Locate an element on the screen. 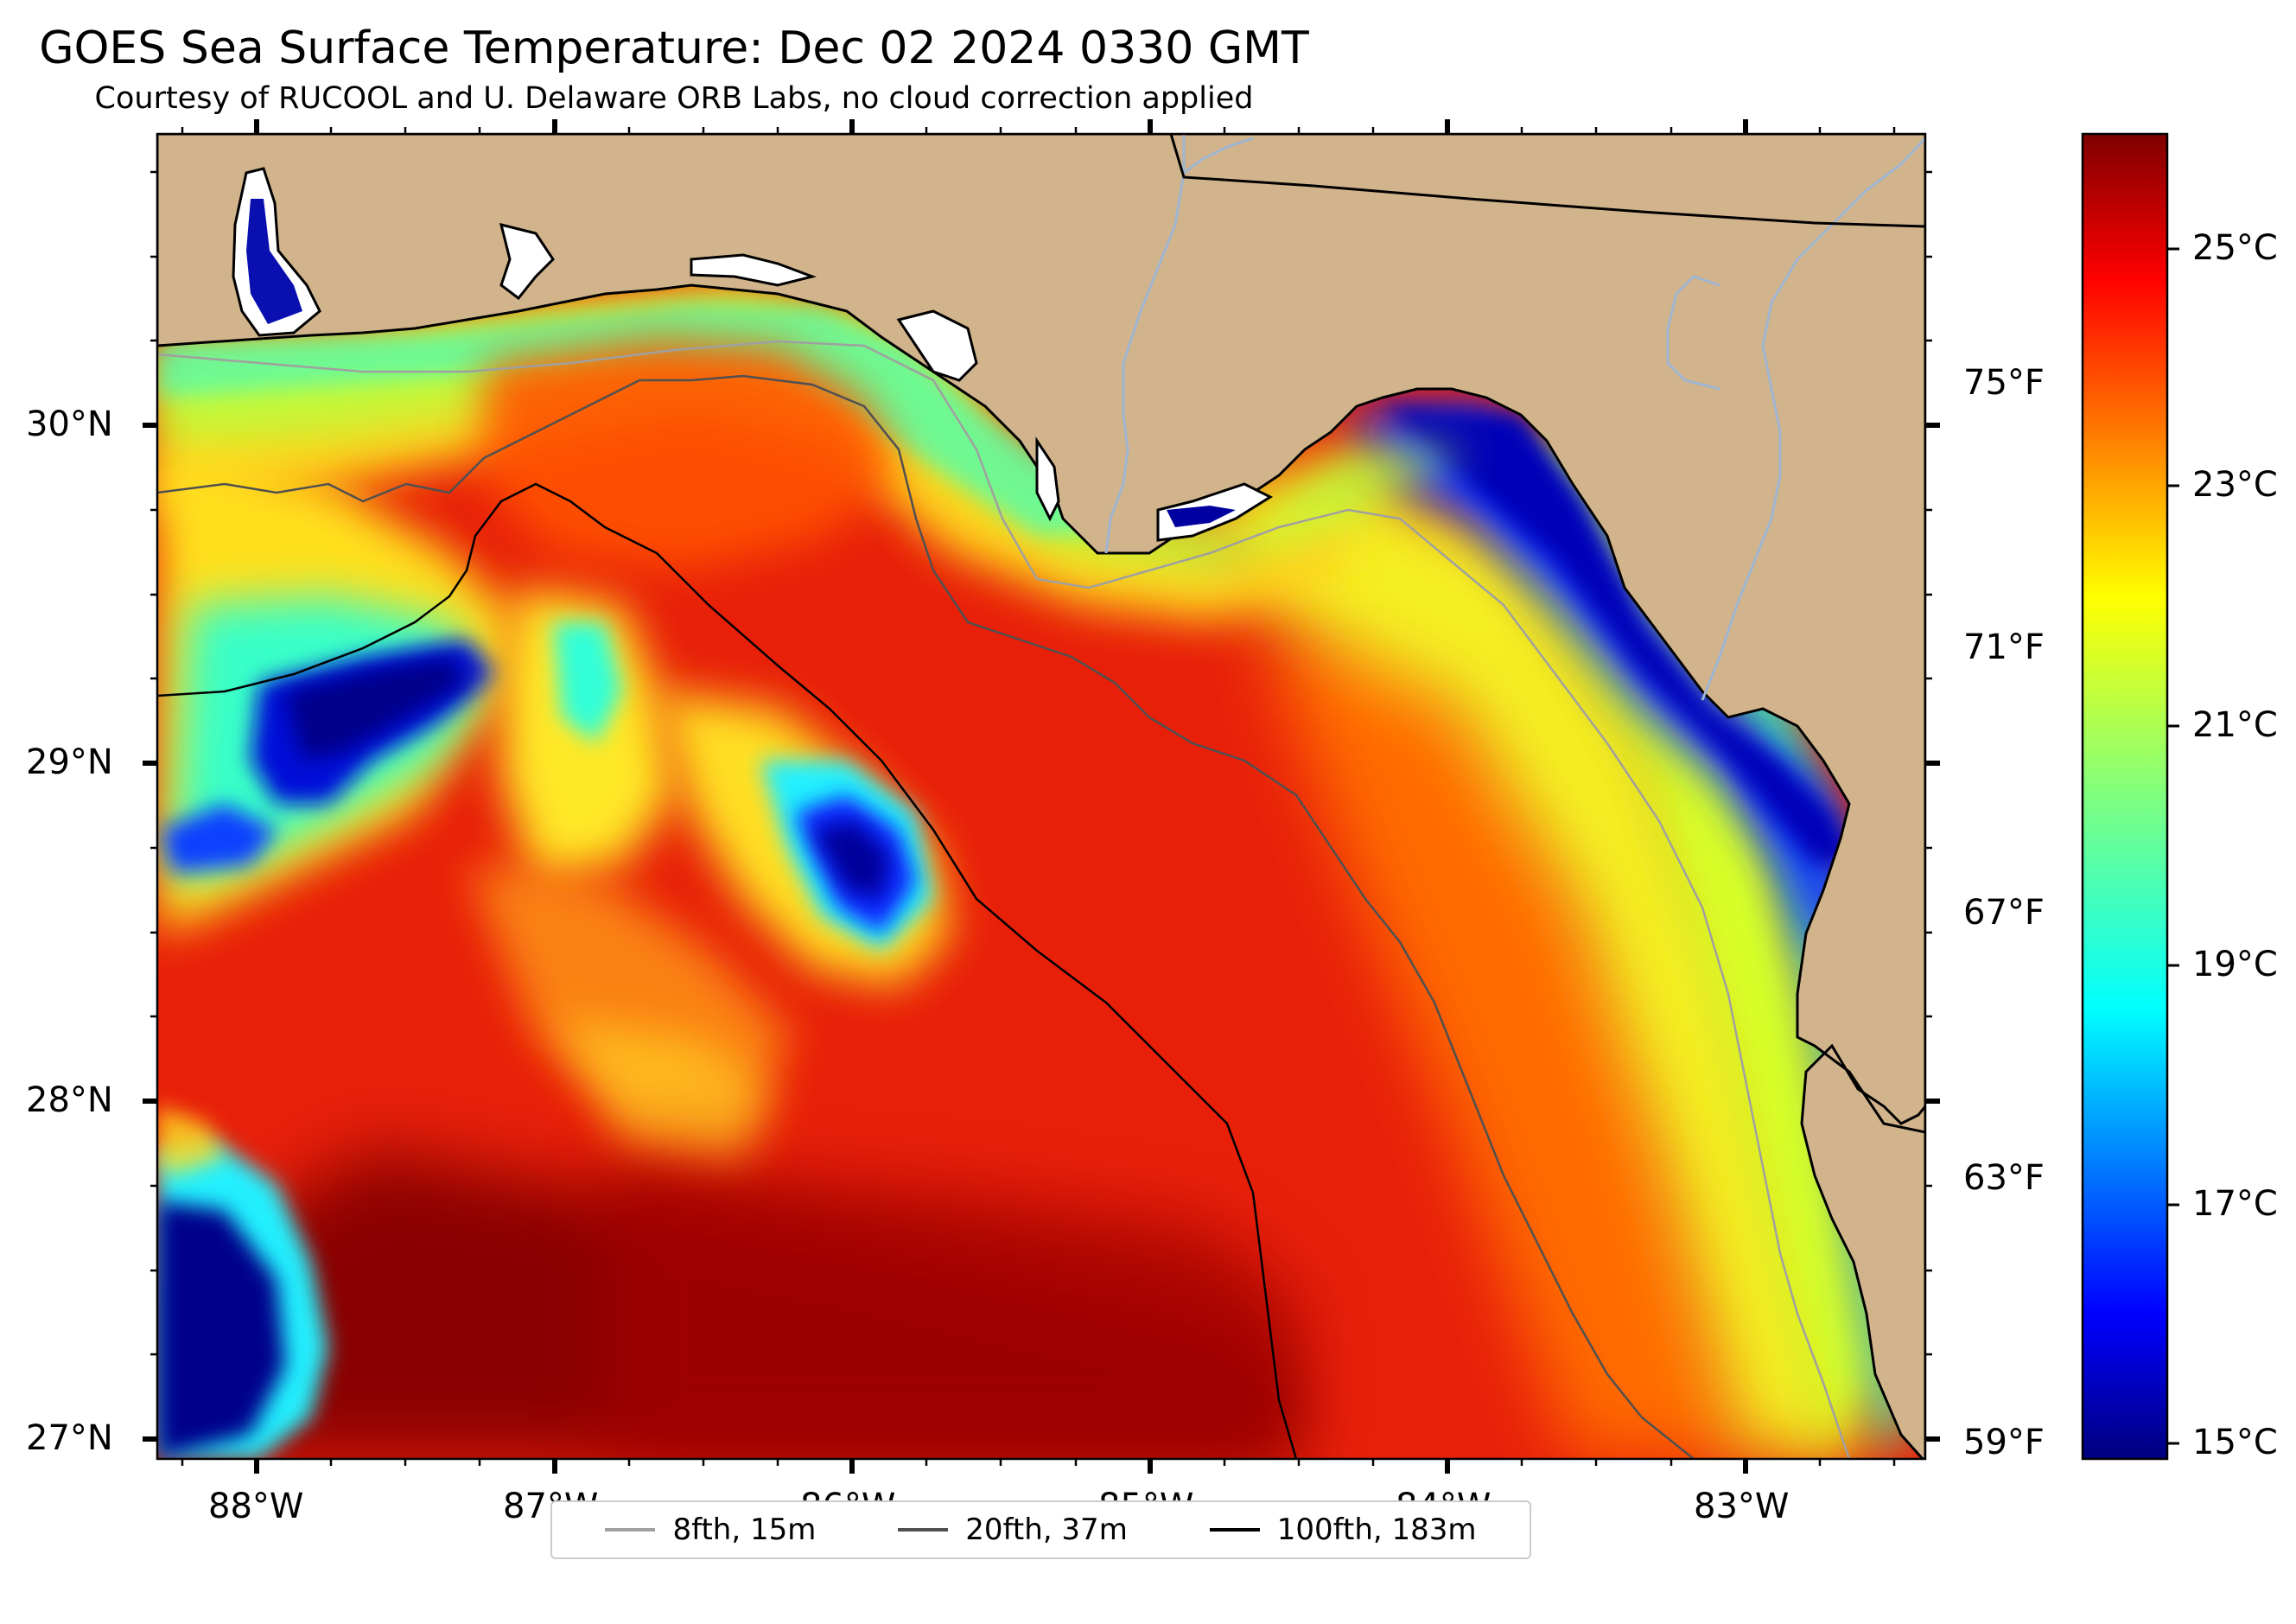 The height and width of the screenshot is (1624, 2296). y-tick-label: 27°N is located at coordinates (69, 1438).